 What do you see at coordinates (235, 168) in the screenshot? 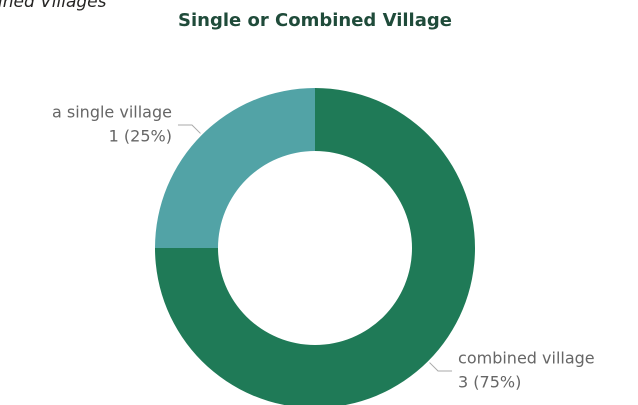
I see `donut-slice` at bounding box center [235, 168].